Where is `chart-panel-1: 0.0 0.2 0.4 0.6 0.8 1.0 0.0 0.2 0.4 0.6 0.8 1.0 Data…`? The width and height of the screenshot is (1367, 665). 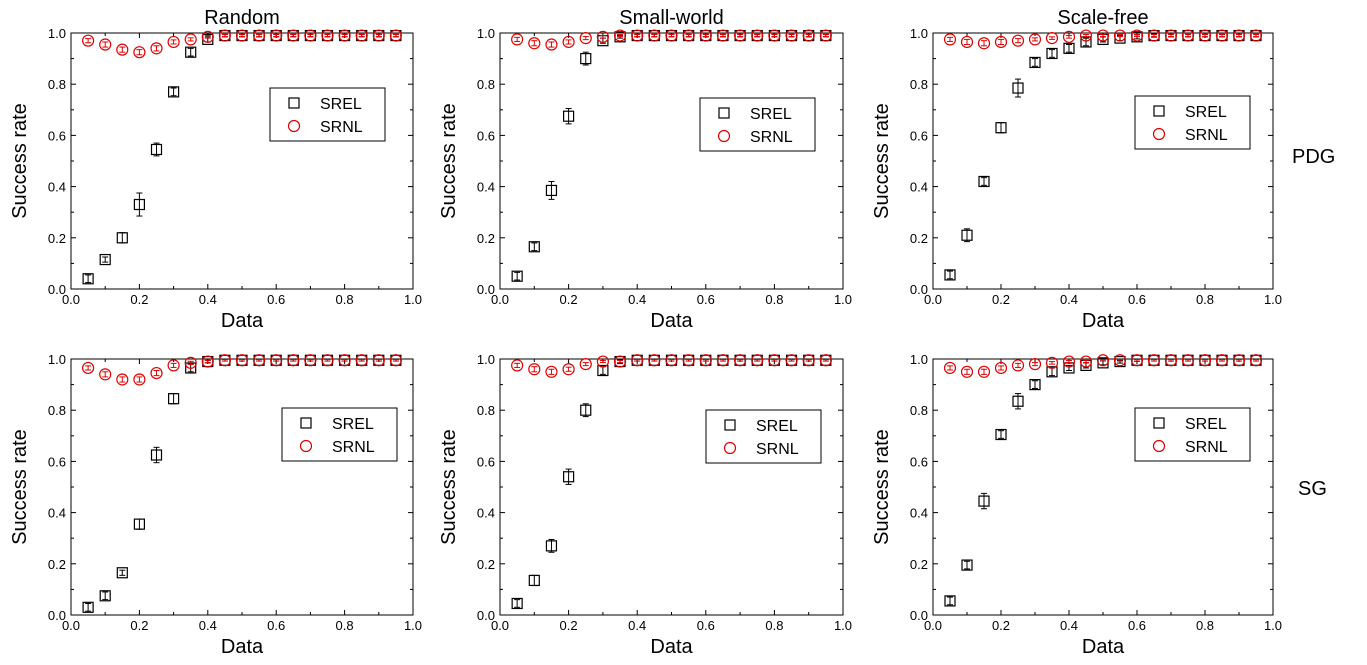 chart-panel-1: 0.0 0.2 0.4 0.6 0.8 1.0 0.0 0.2 0.4 0.6 0.8 1.0 Data… is located at coordinates (215, 169).